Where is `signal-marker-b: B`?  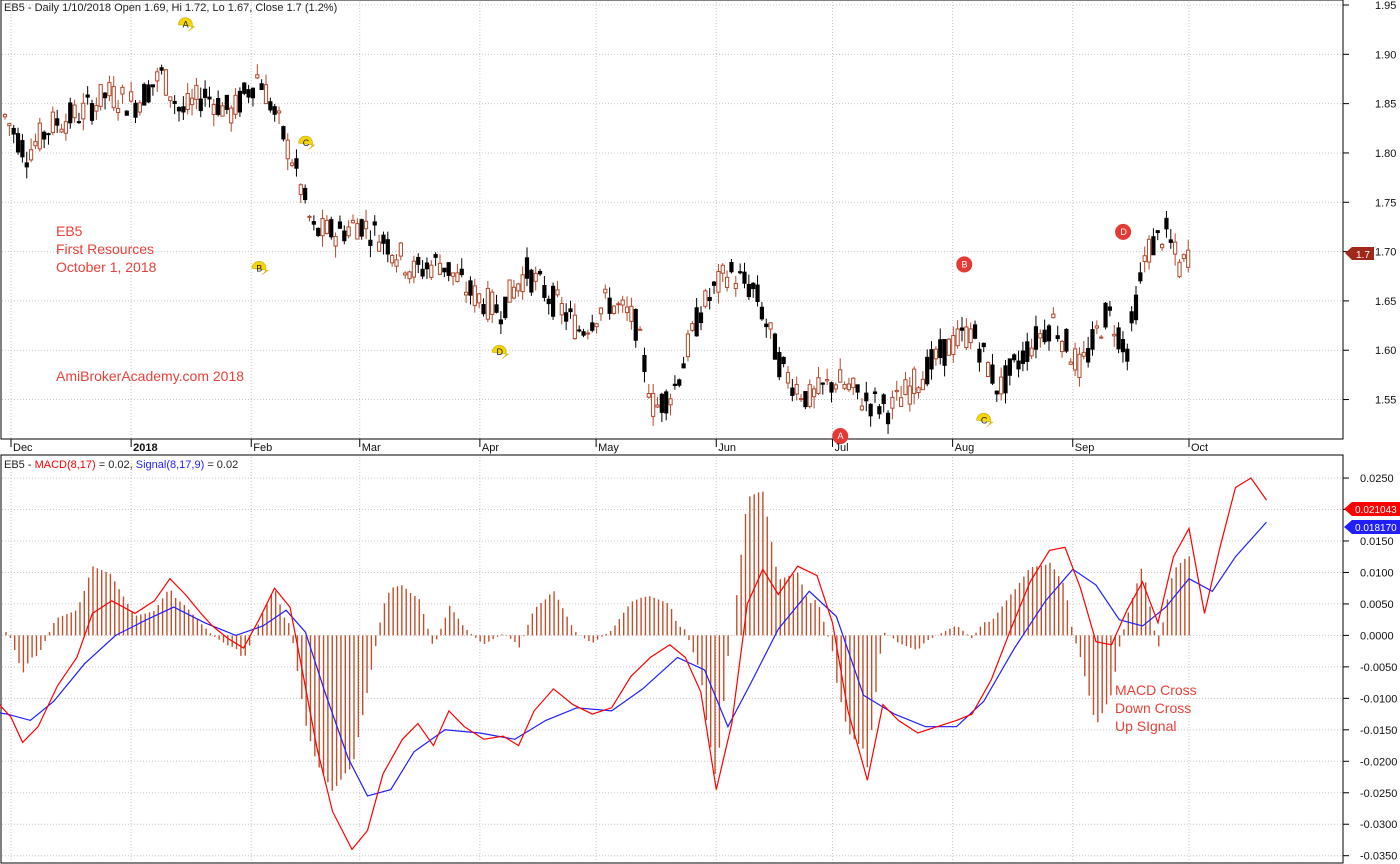 signal-marker-b: B is located at coordinates (260, 268).